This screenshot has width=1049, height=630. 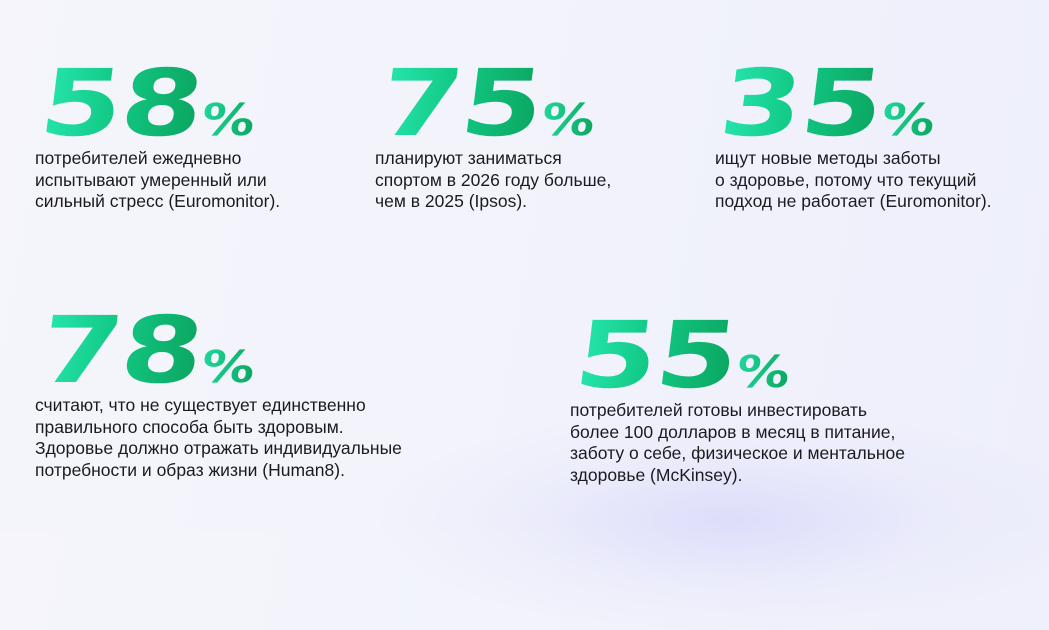 What do you see at coordinates (158, 201) in the screenshot?
I see `description-line: сильный стресс (Euromonitor).` at bounding box center [158, 201].